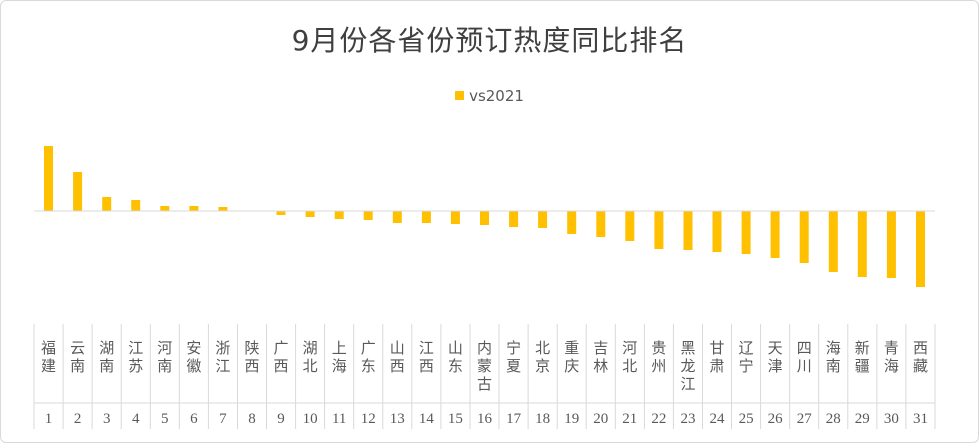 The image size is (979, 443). I want to click on category-label-26: 天津, so click(775, 357).